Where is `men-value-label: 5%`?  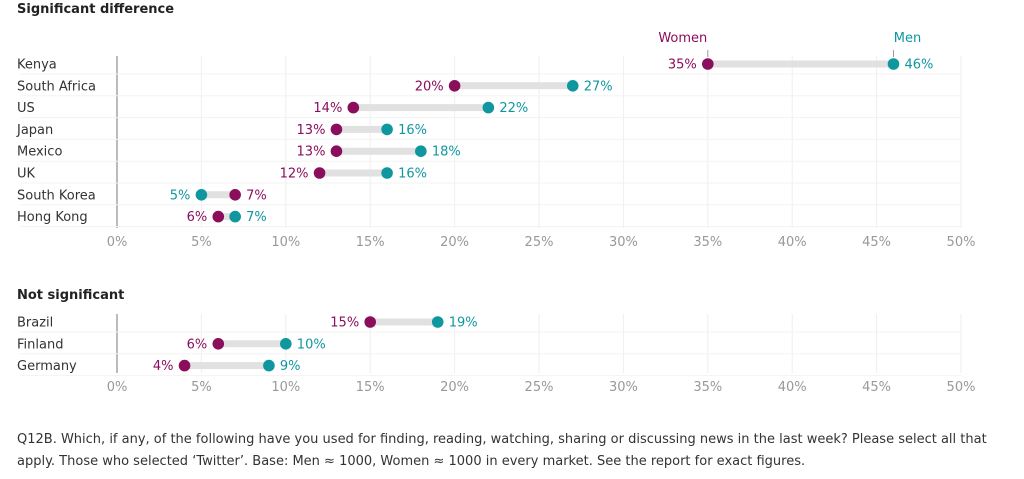
men-value-label: 5% is located at coordinates (180, 195).